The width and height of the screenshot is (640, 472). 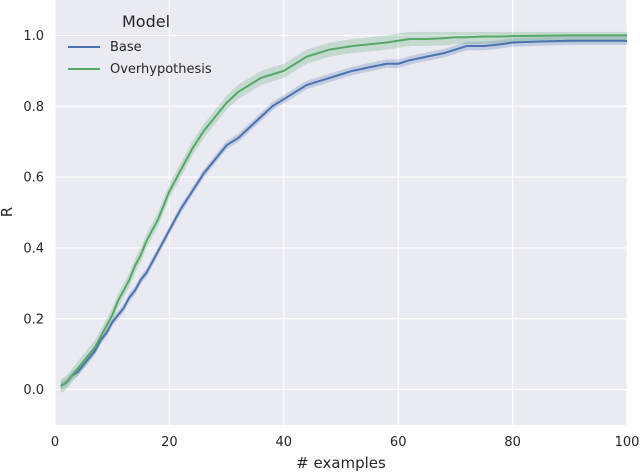 What do you see at coordinates (33, 36) in the screenshot?
I see `y-tick-label: 1.0` at bounding box center [33, 36].